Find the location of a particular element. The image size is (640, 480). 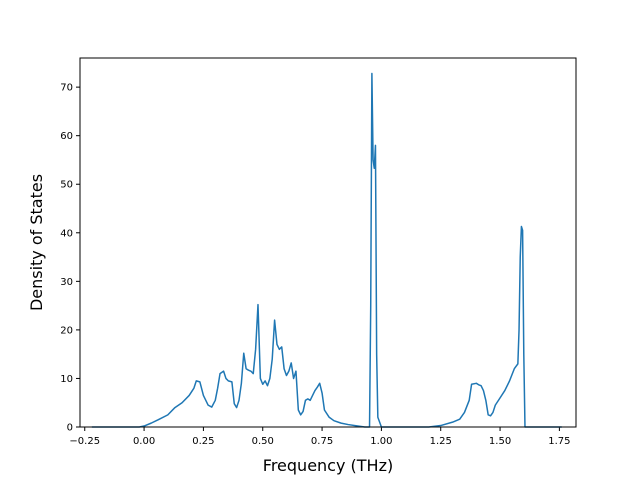

x-tick-label: 1.00 is located at coordinates (381, 441).